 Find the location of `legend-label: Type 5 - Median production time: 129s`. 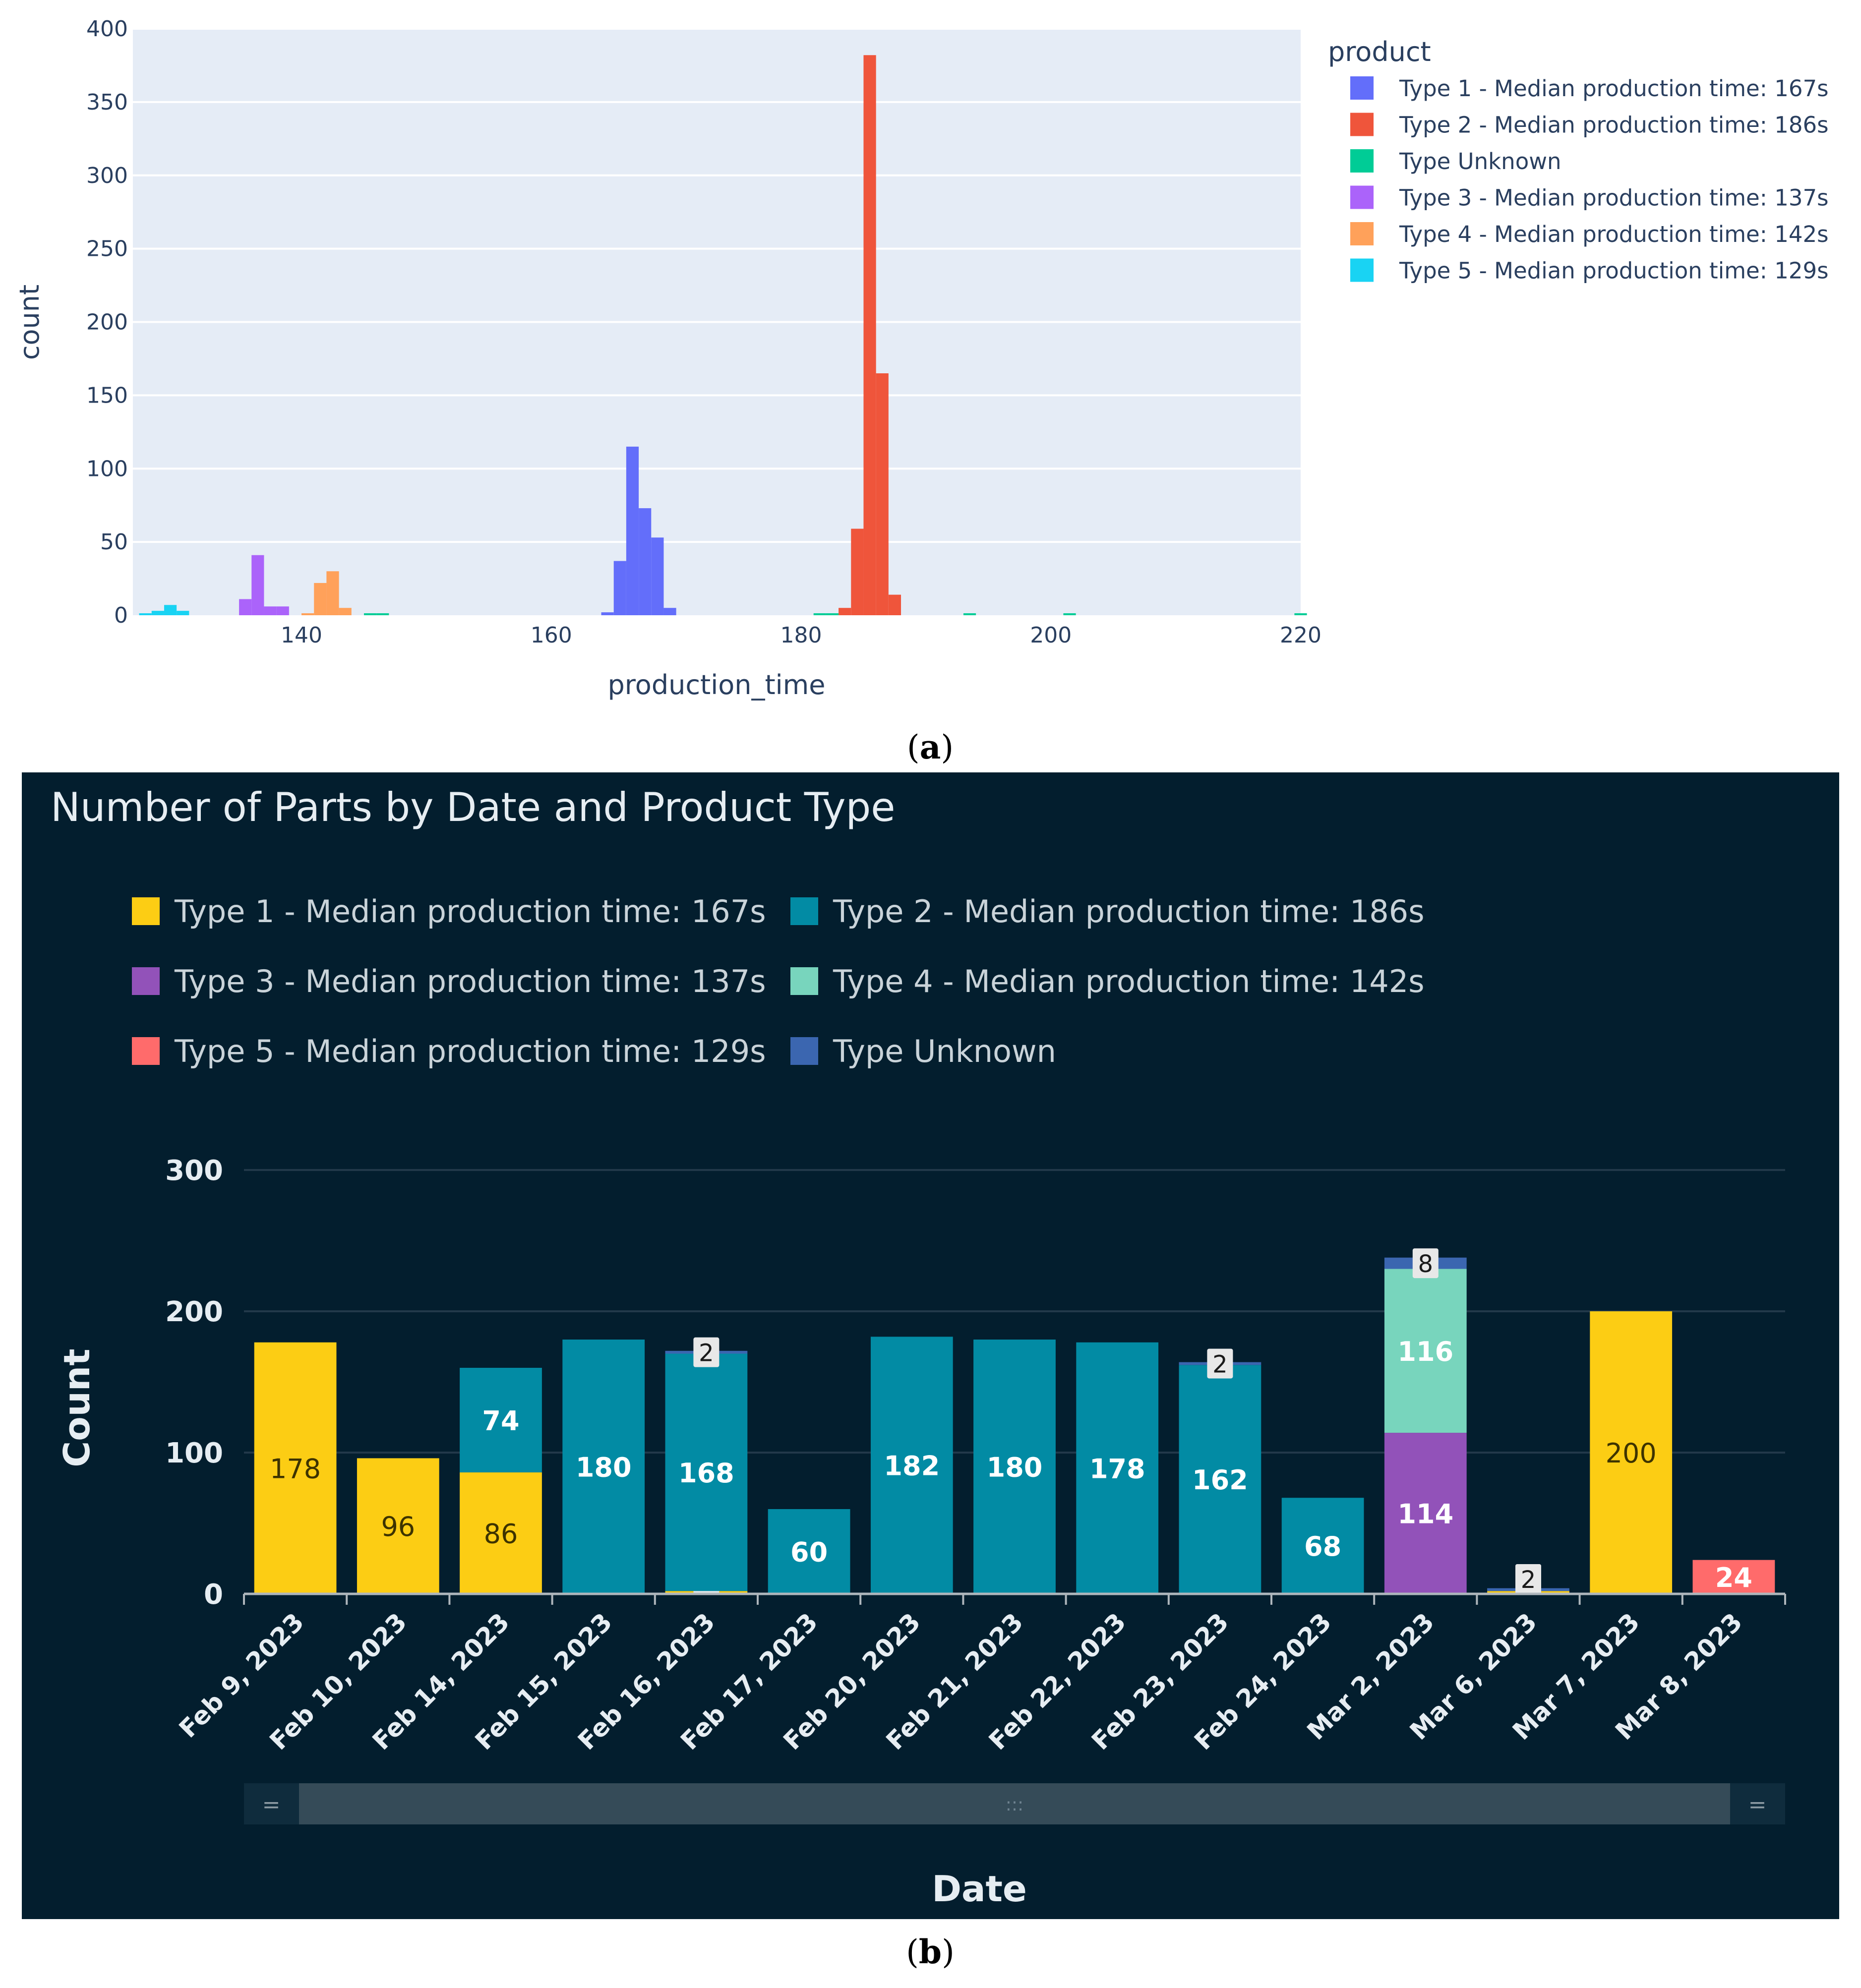

legend-label: Type 5 - Median production time: 129s is located at coordinates (470, 1051).